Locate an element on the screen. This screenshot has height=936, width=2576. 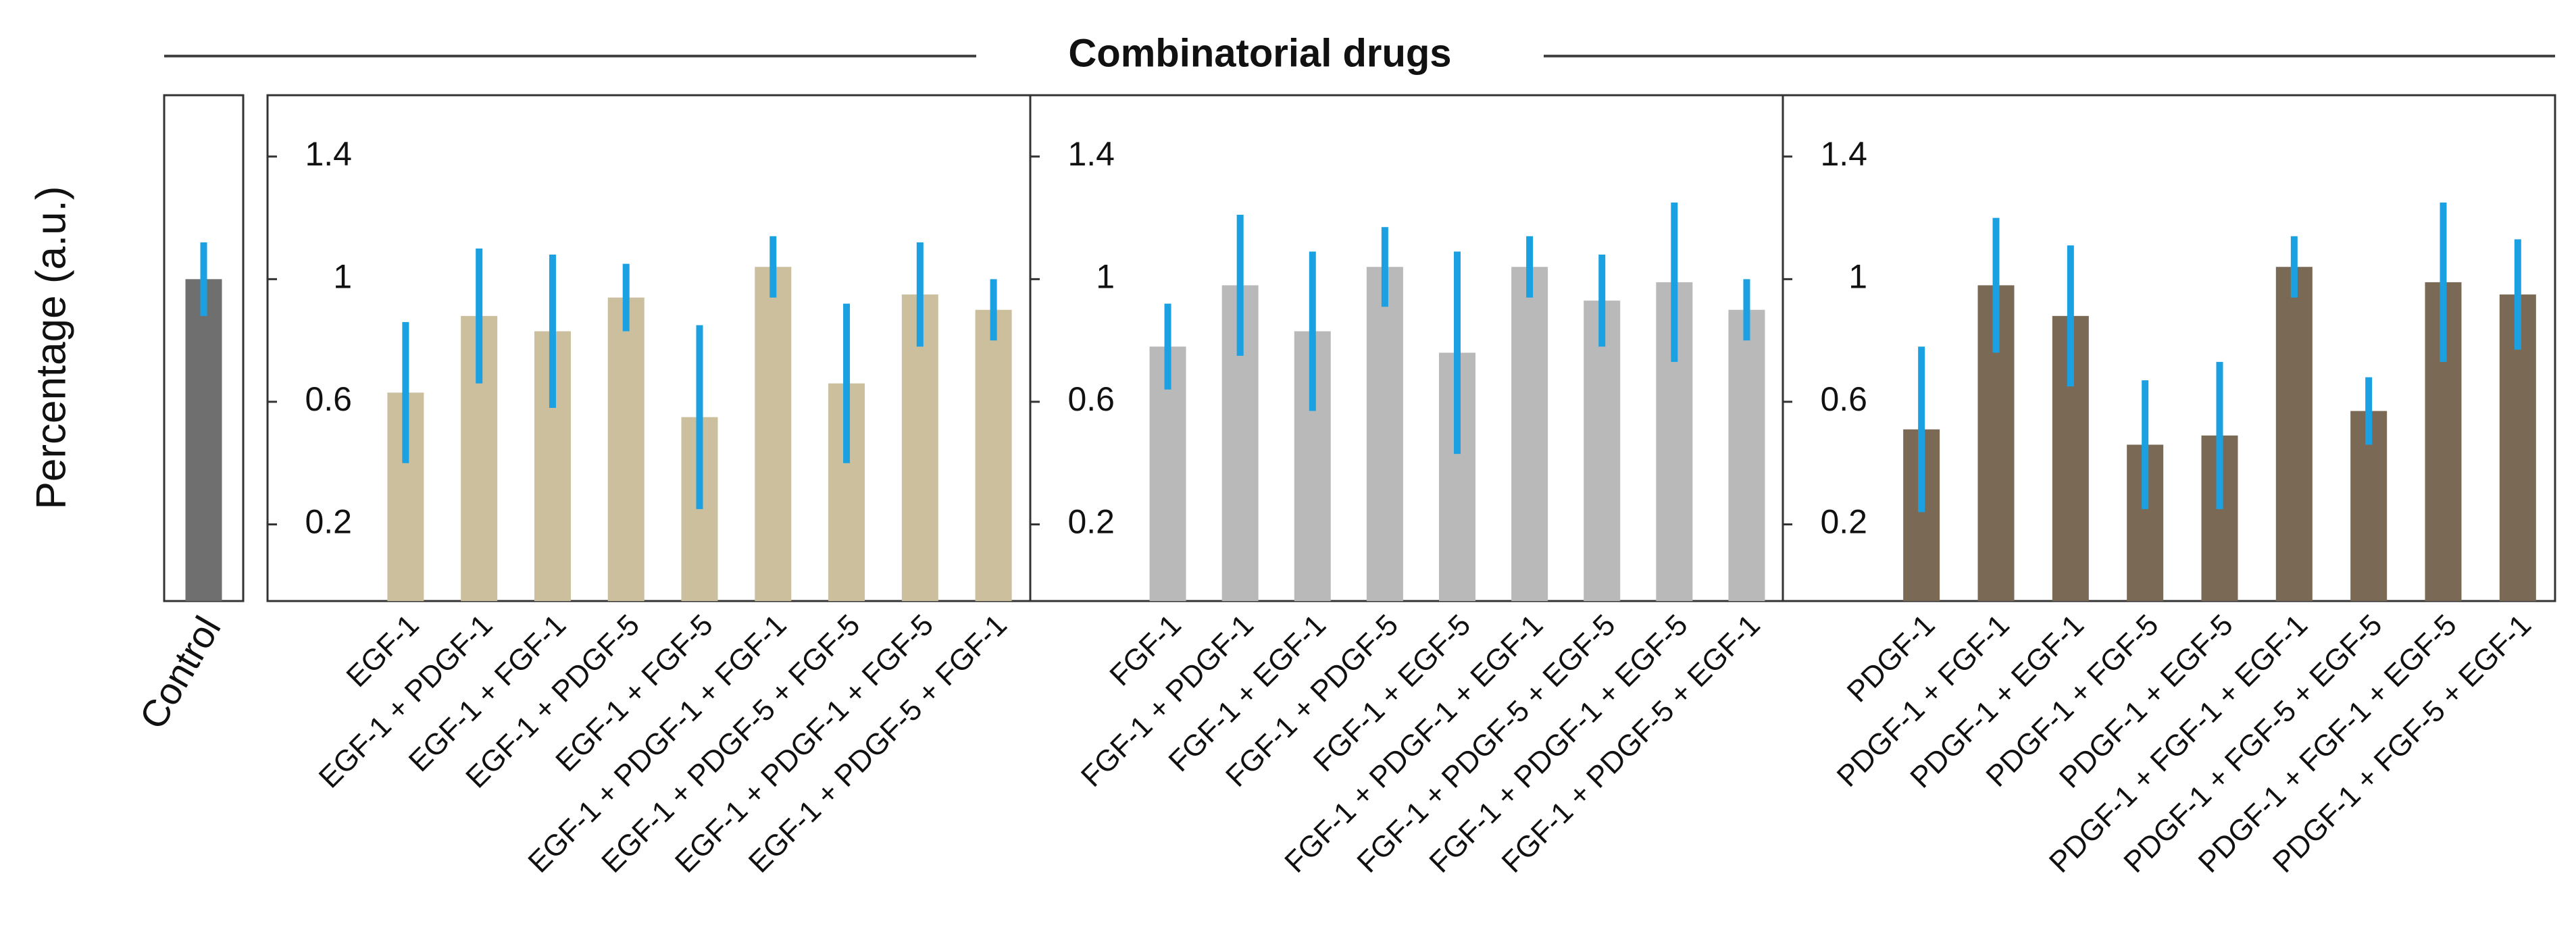
figure-title: Combinatorial drugs is located at coordinates (1259, 53).